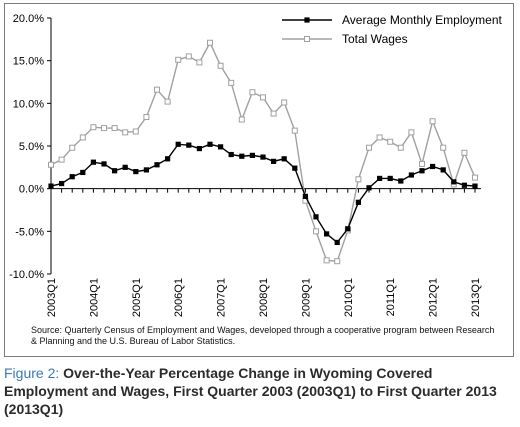 Image resolution: width=520 pixels, height=427 pixels. What do you see at coordinates (222, 297) in the screenshot?
I see `x-tick-label: 2007Q1` at bounding box center [222, 297].